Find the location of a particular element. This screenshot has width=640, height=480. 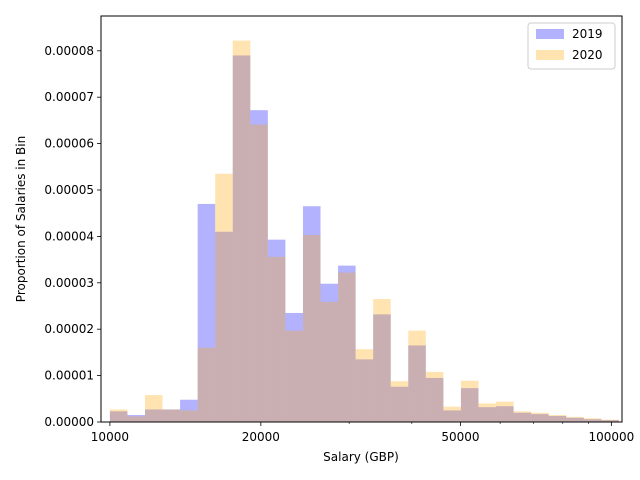

legend: 2019 2020 is located at coordinates (571, 46).